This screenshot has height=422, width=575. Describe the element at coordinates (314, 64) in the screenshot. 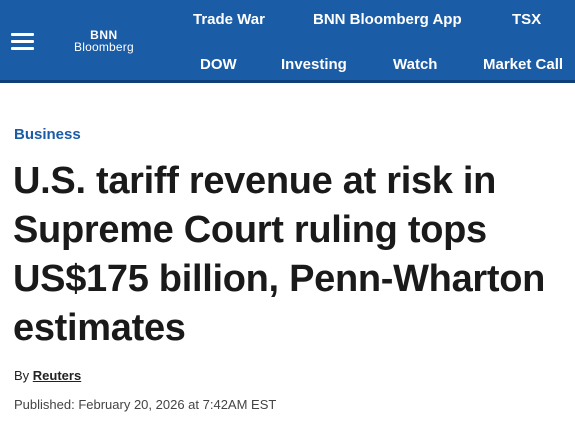

I see `nav-link-investing: Investing` at that location.